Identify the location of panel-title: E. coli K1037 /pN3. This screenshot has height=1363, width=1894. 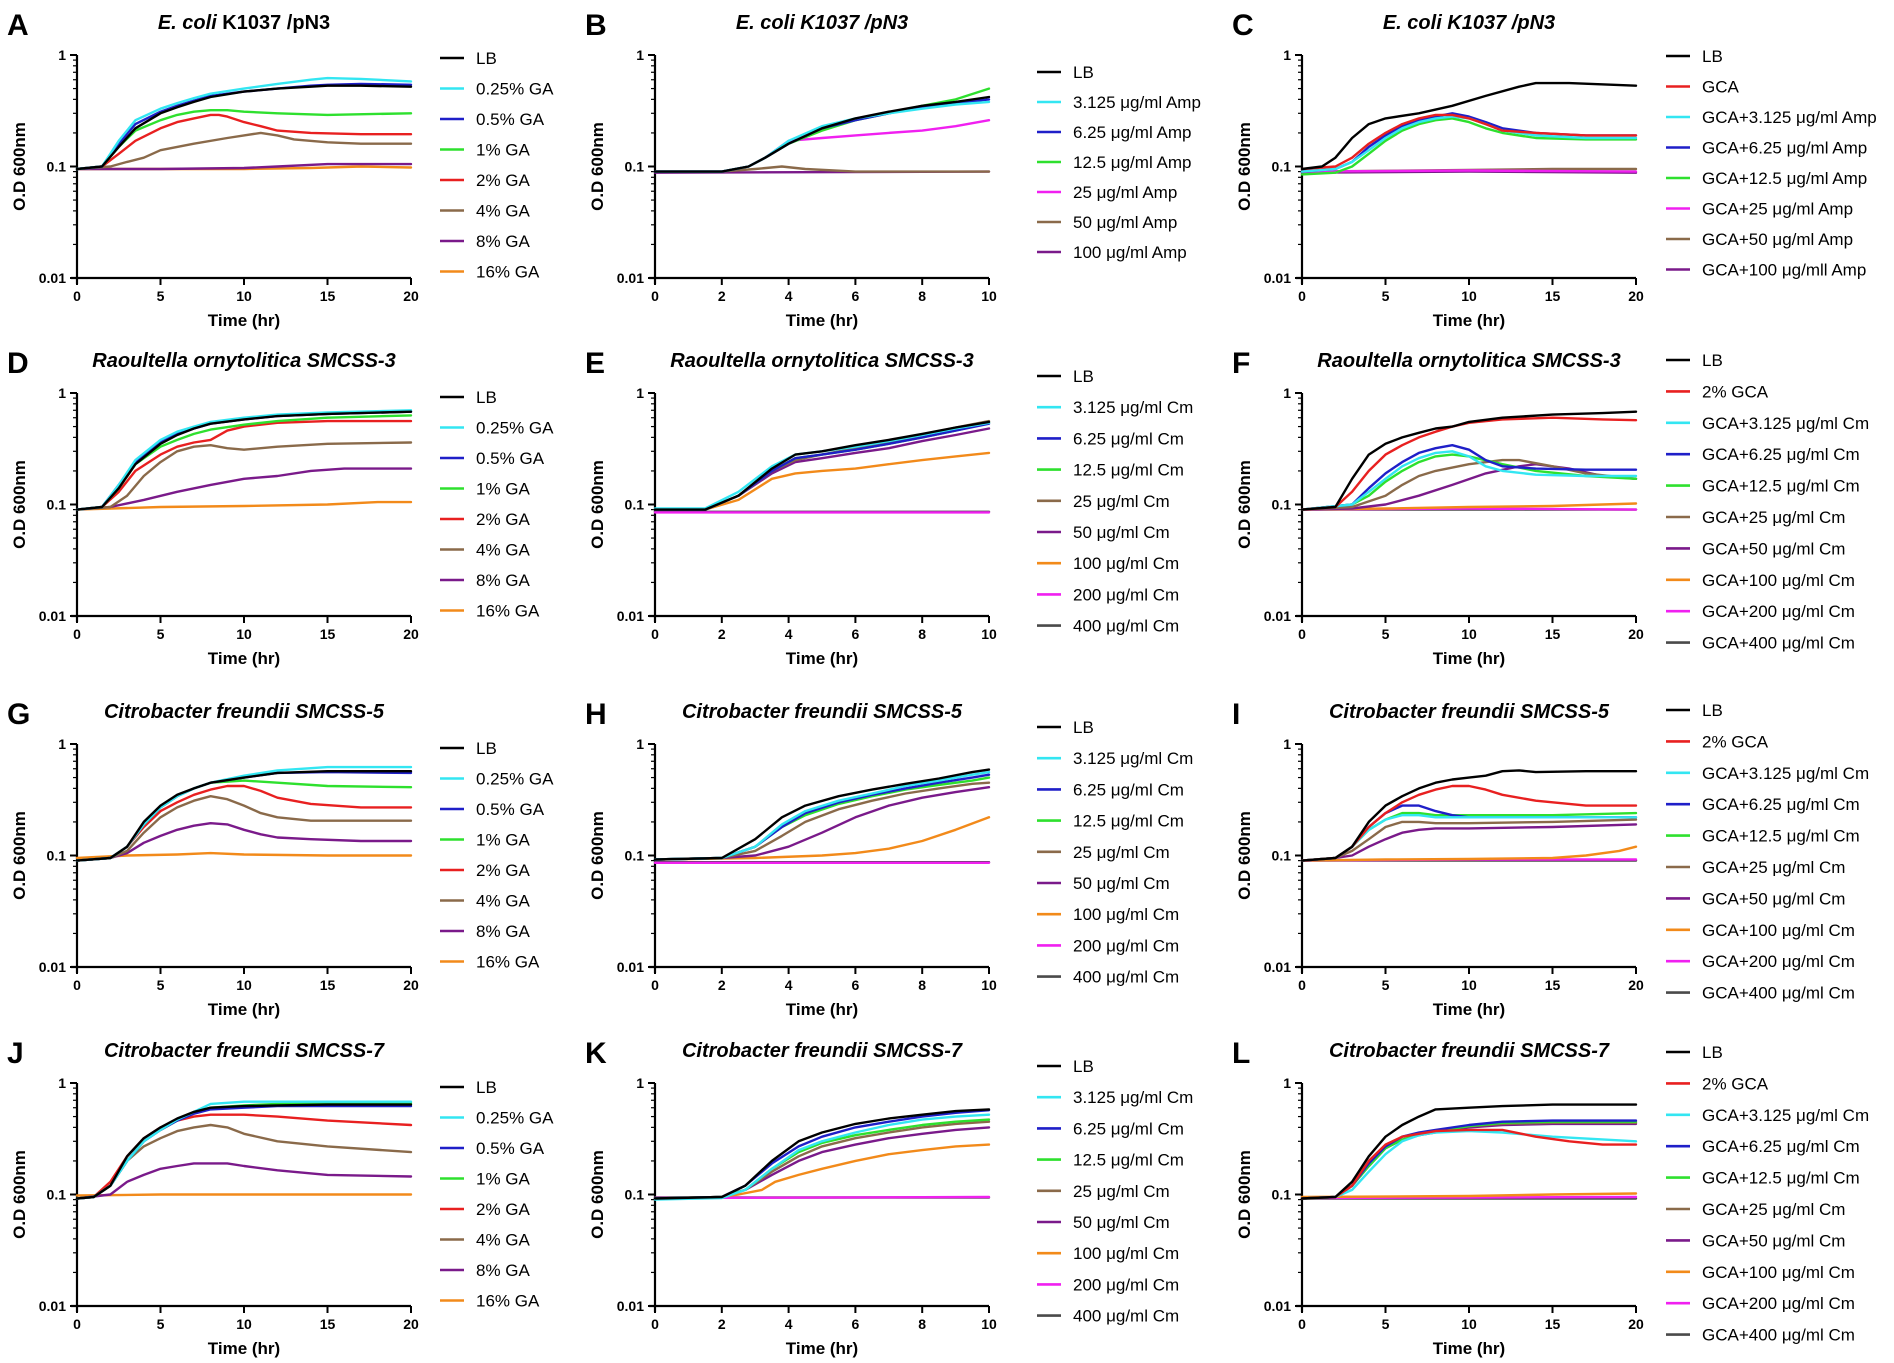
(244, 23).